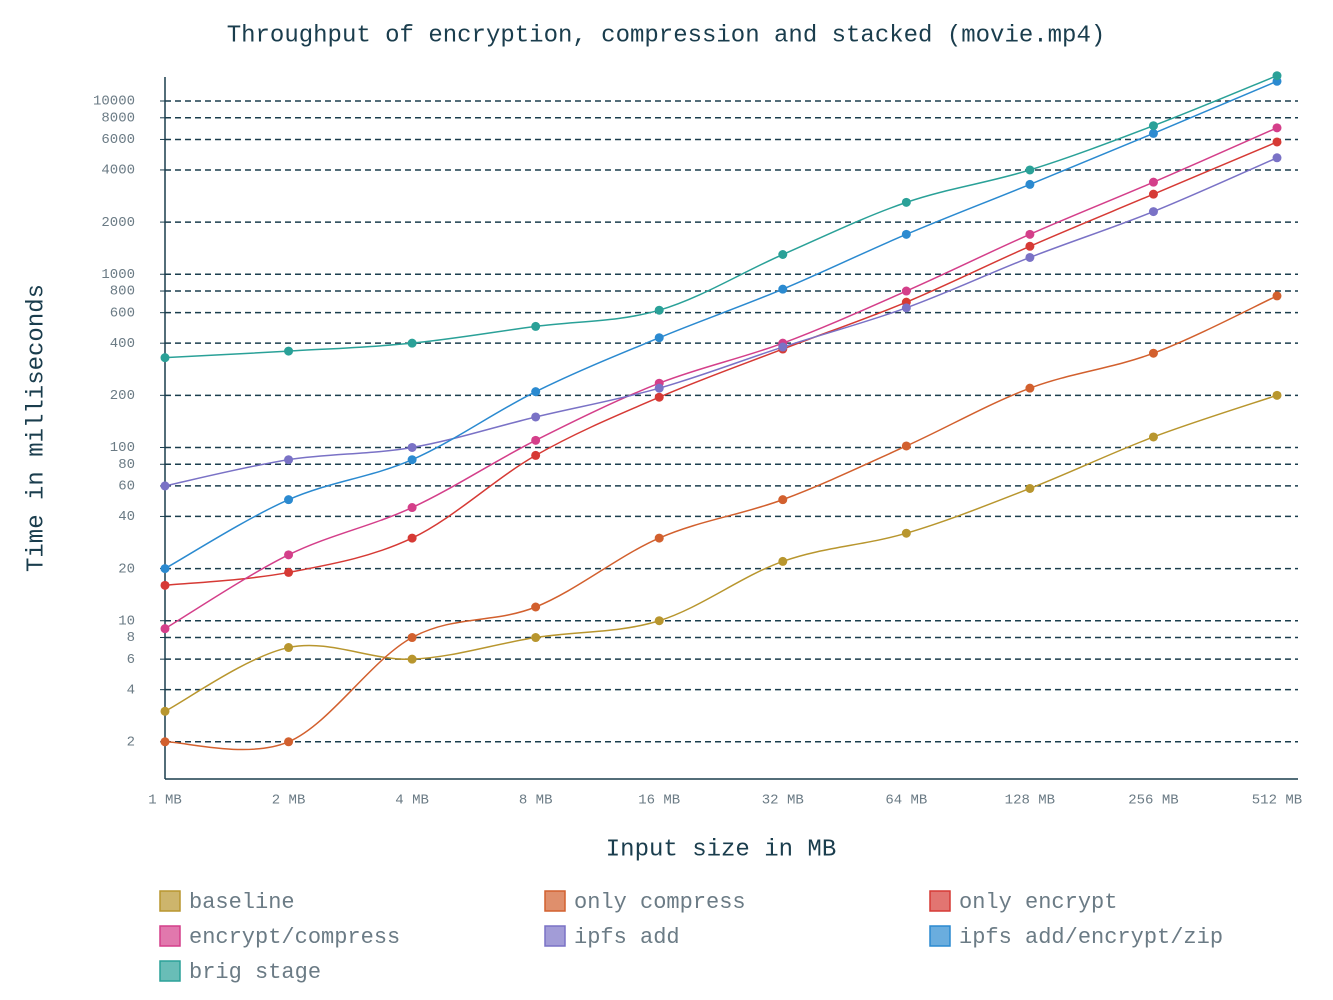  I want to click on y-tick-label: 10000, so click(114, 102).